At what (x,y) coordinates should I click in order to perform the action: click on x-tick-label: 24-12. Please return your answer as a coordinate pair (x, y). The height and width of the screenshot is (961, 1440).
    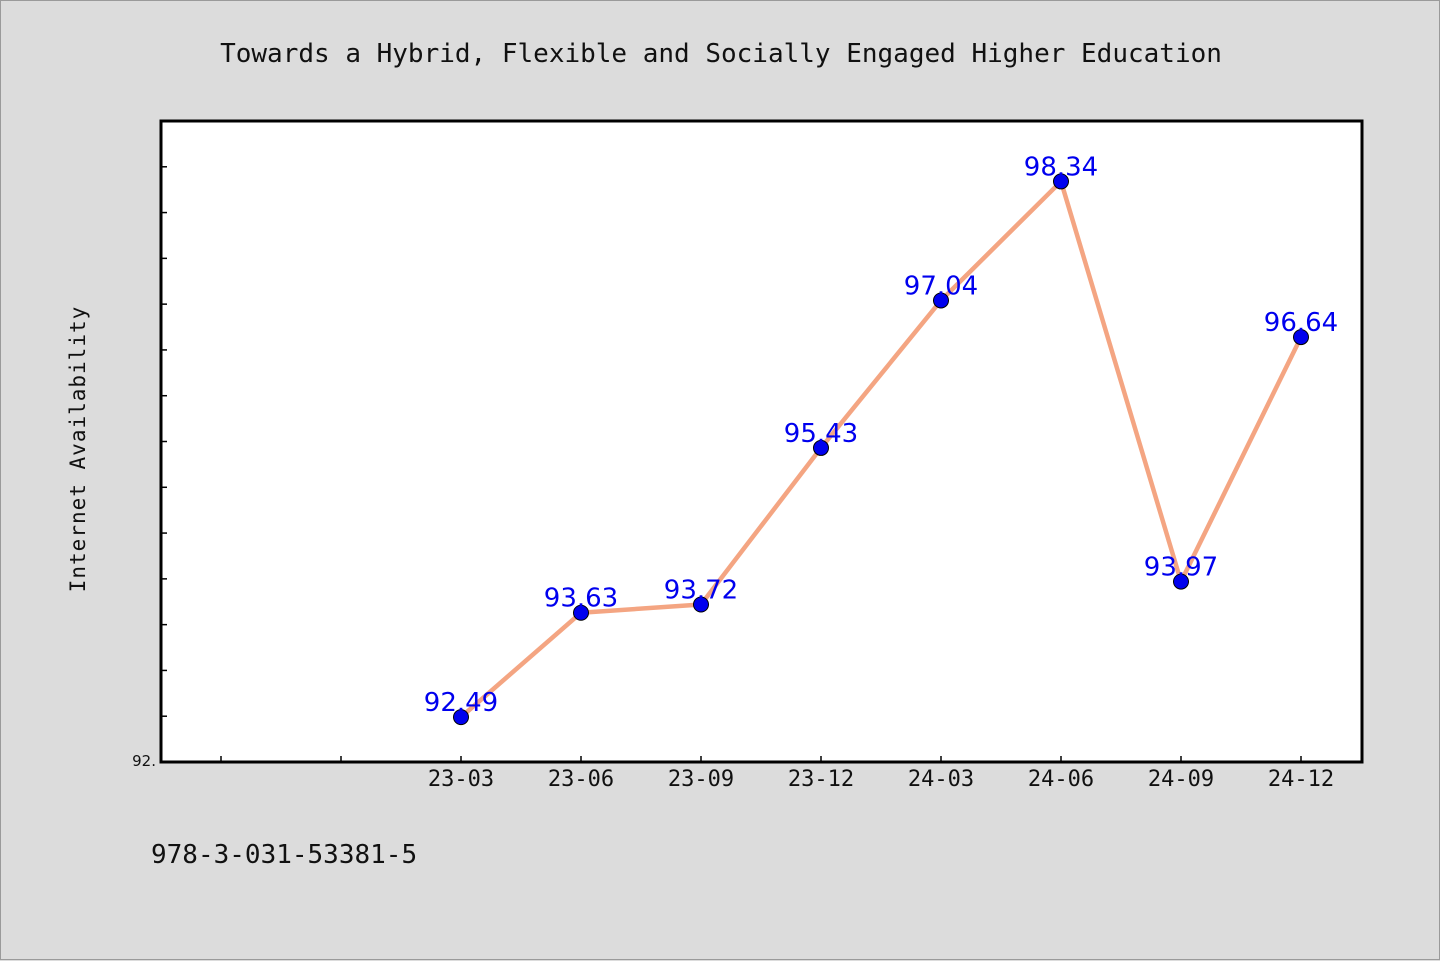
    Looking at the image, I should click on (1301, 779).